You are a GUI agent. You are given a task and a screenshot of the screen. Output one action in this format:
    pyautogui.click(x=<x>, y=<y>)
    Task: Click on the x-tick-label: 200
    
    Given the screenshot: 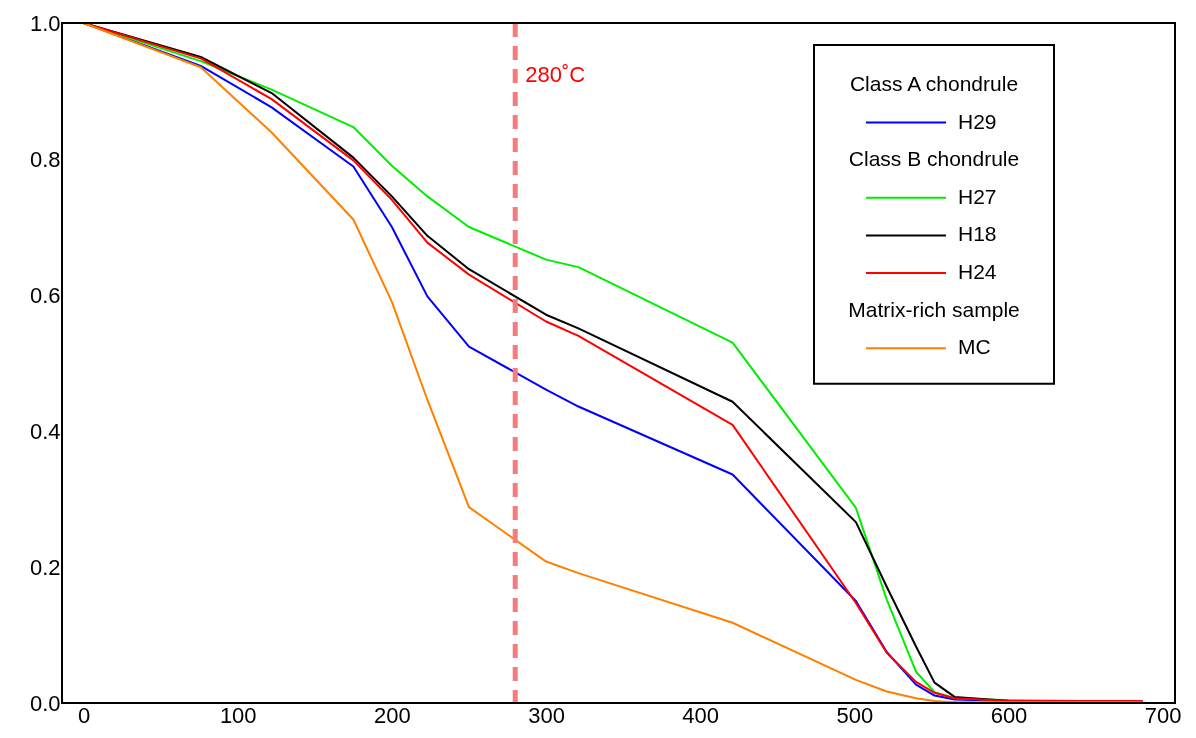 What is the action you would take?
    pyautogui.click(x=392, y=715)
    